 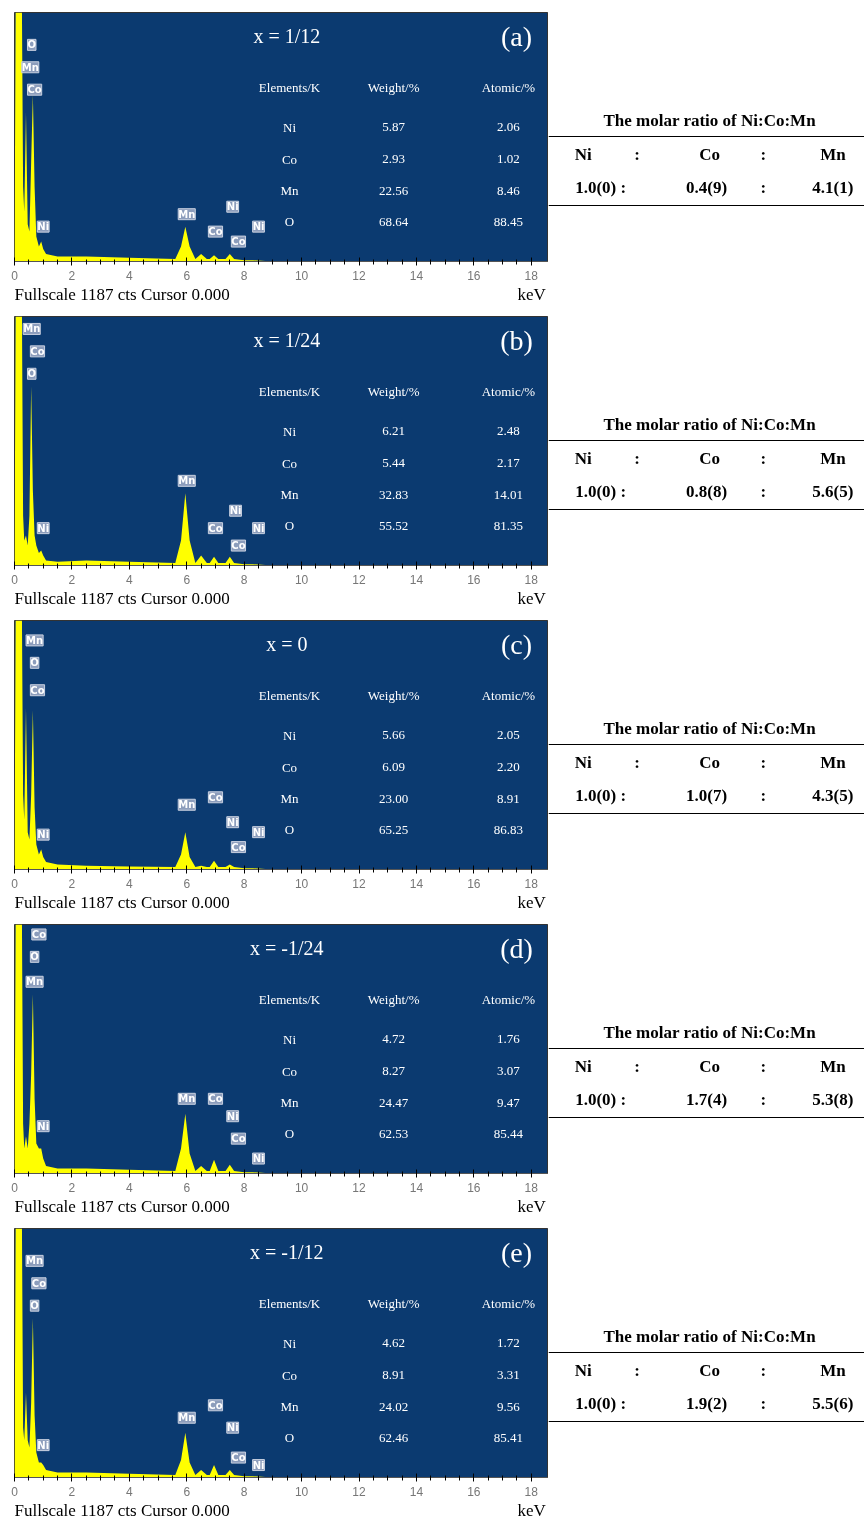 I want to click on annotation: 2.05, so click(x=508, y=735).